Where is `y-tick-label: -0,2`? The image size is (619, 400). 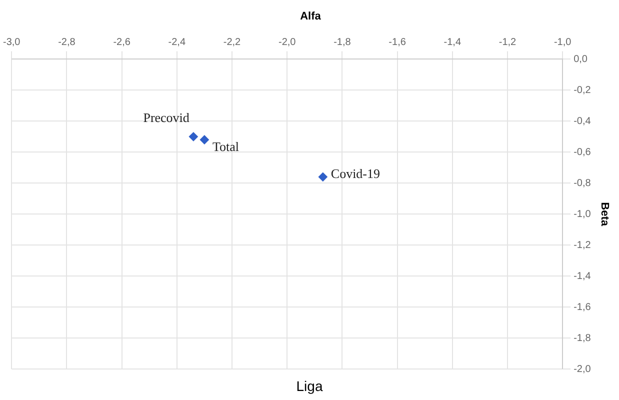 y-tick-label: -0,2 is located at coordinates (583, 90).